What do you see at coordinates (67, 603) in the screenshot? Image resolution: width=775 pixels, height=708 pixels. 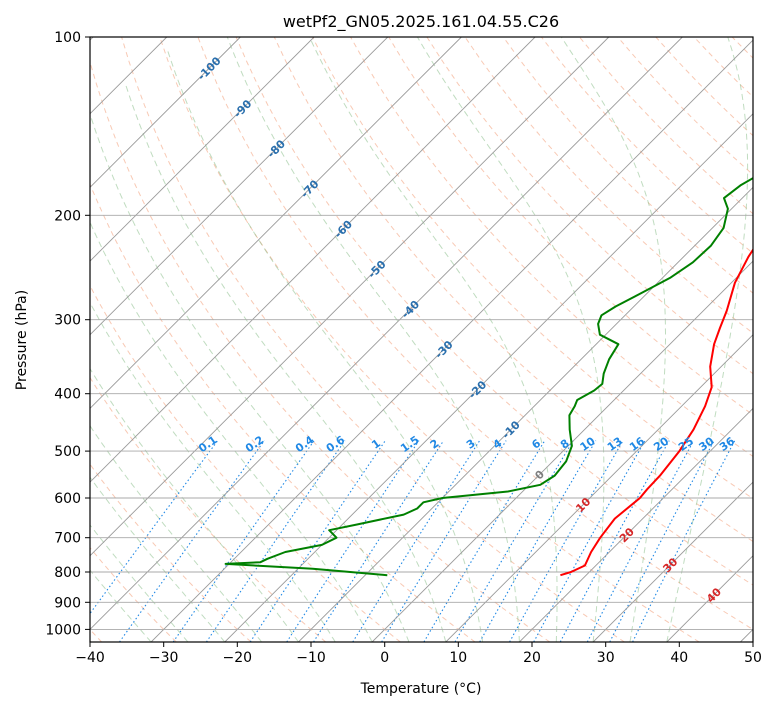 I see `y-tick-label: 900` at bounding box center [67, 603].